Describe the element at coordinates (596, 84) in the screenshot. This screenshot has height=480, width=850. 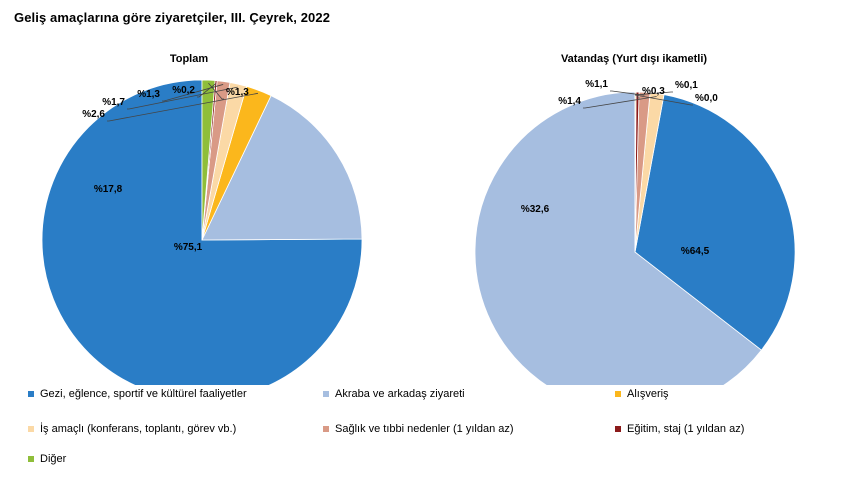
I see `data-label-saglik: %1,1` at that location.